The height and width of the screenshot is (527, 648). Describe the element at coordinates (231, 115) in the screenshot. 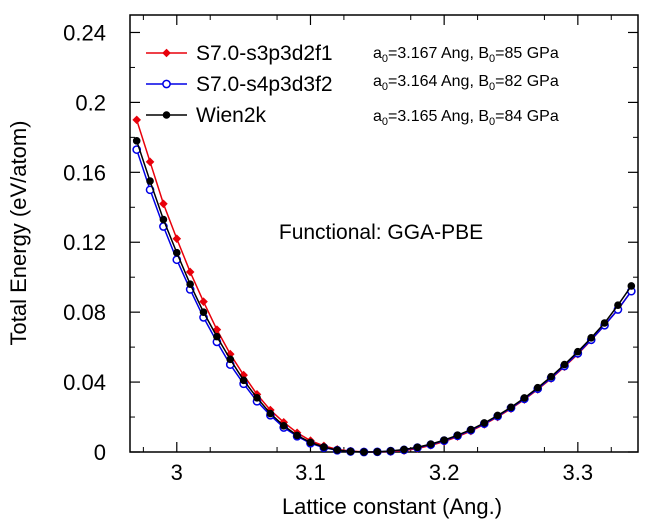

I see `legend-label: Wien2k` at that location.